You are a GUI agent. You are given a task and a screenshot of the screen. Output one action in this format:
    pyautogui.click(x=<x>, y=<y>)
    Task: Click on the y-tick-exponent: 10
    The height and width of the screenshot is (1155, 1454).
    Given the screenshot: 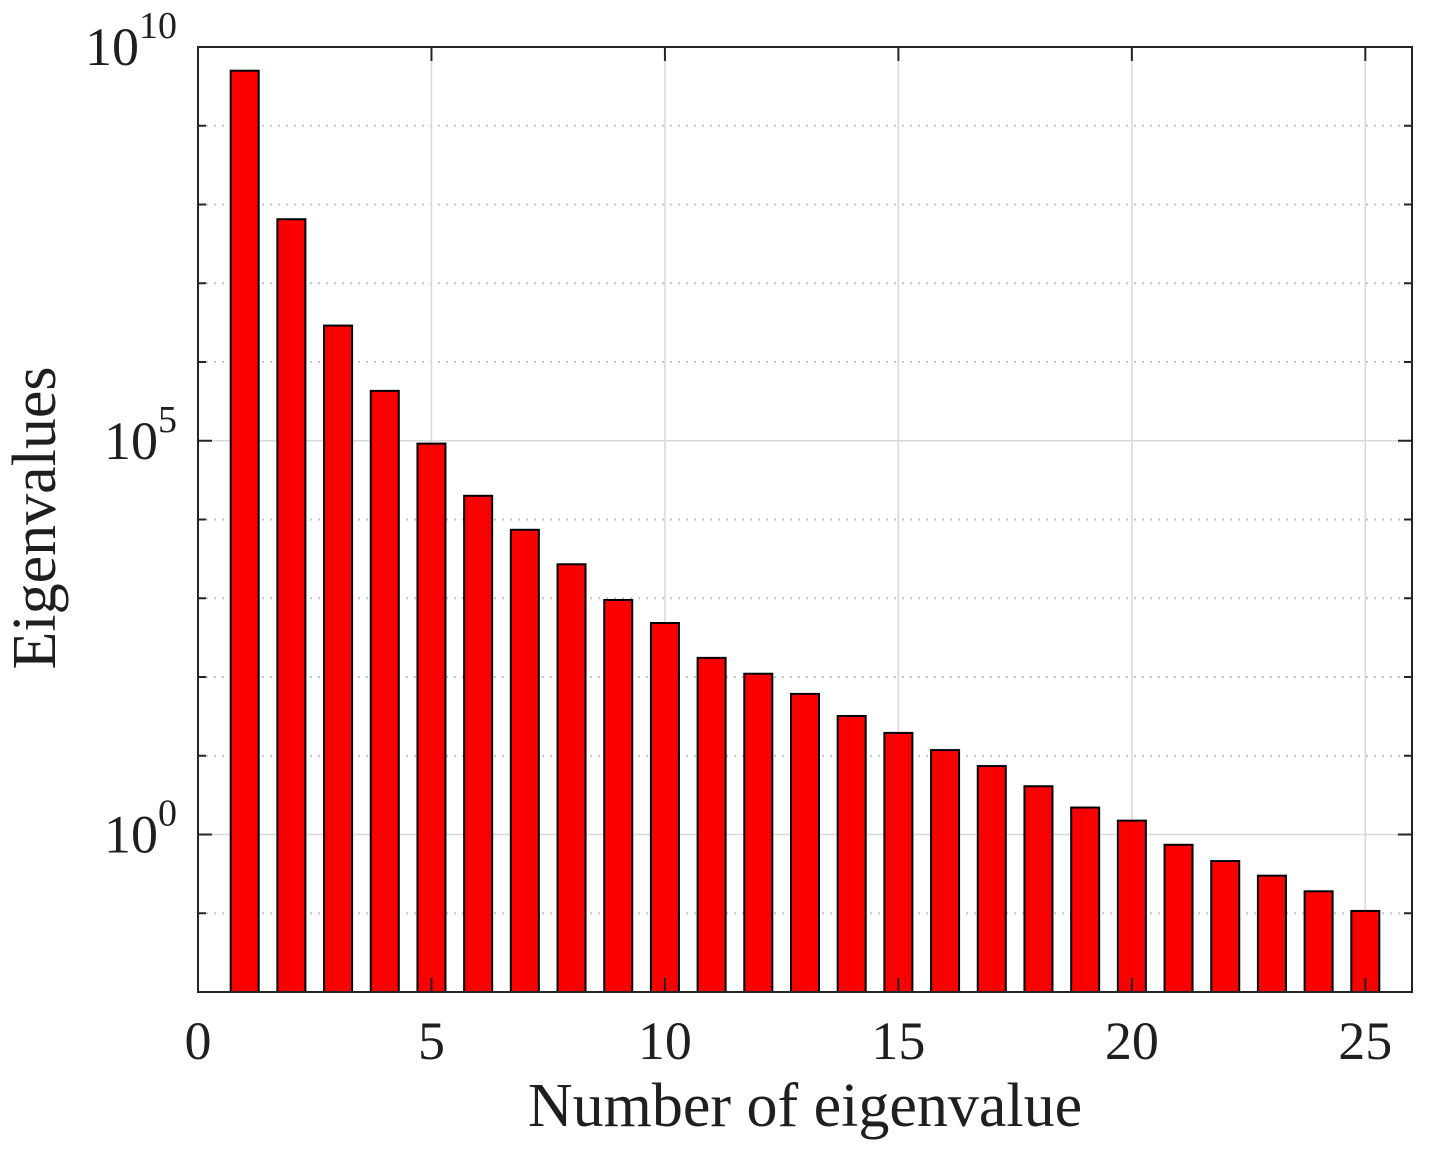 What is the action you would take?
    pyautogui.click(x=158, y=26)
    